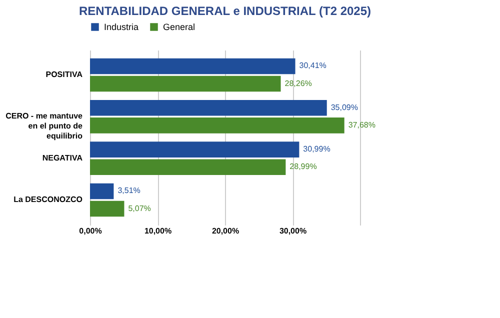  What do you see at coordinates (62, 157) in the screenshot?
I see `y-tick-label: NEGATIVA` at bounding box center [62, 157].